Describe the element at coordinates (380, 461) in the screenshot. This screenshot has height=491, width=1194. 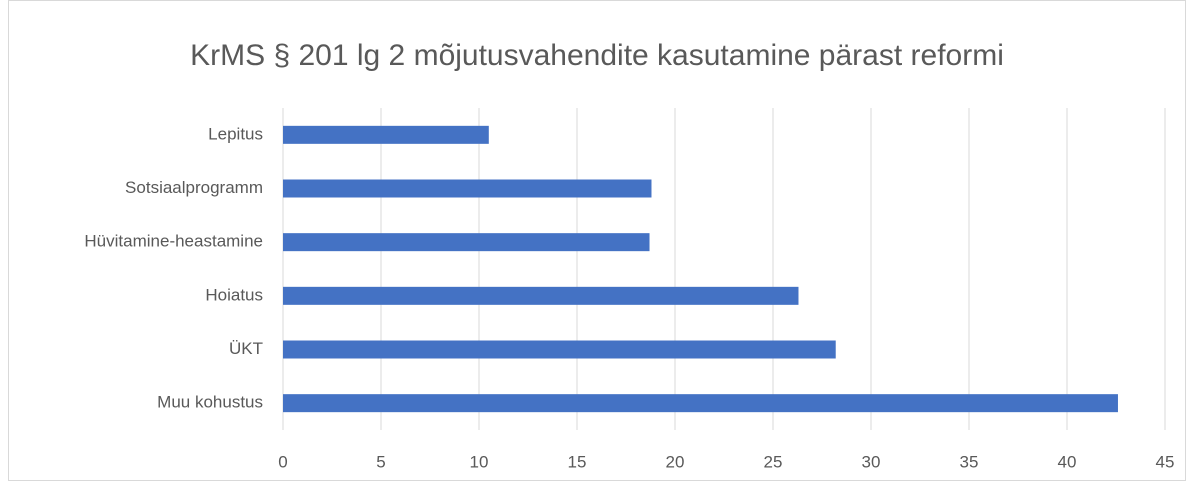
I see `x-tick-label: 5` at that location.